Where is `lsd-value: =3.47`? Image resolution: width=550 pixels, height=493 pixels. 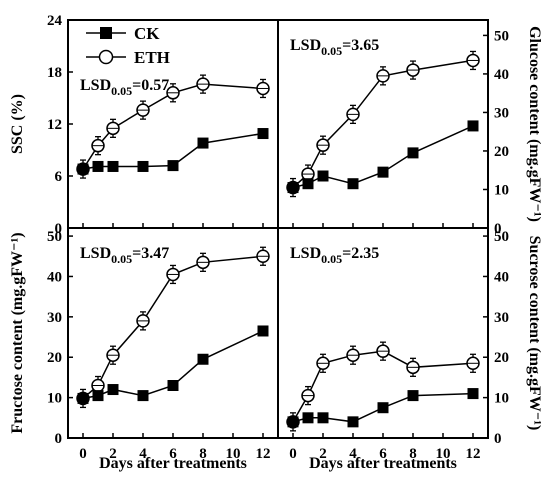 lsd-value: =3.47 is located at coordinates (150, 253).